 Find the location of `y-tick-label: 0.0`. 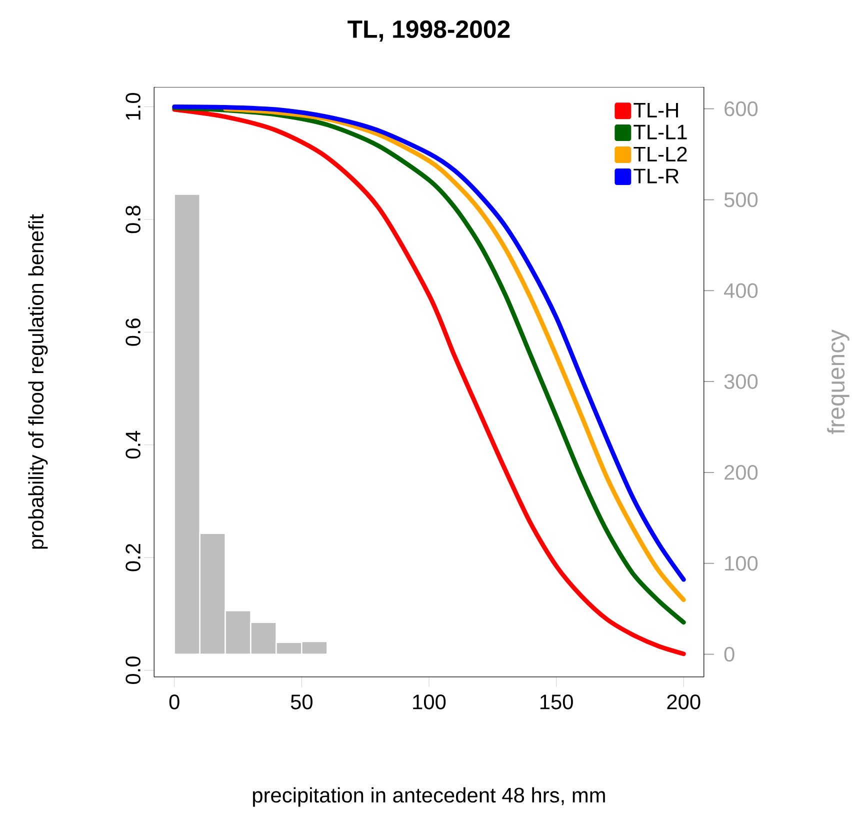

y-tick-label: 0.0 is located at coordinates (133, 670).